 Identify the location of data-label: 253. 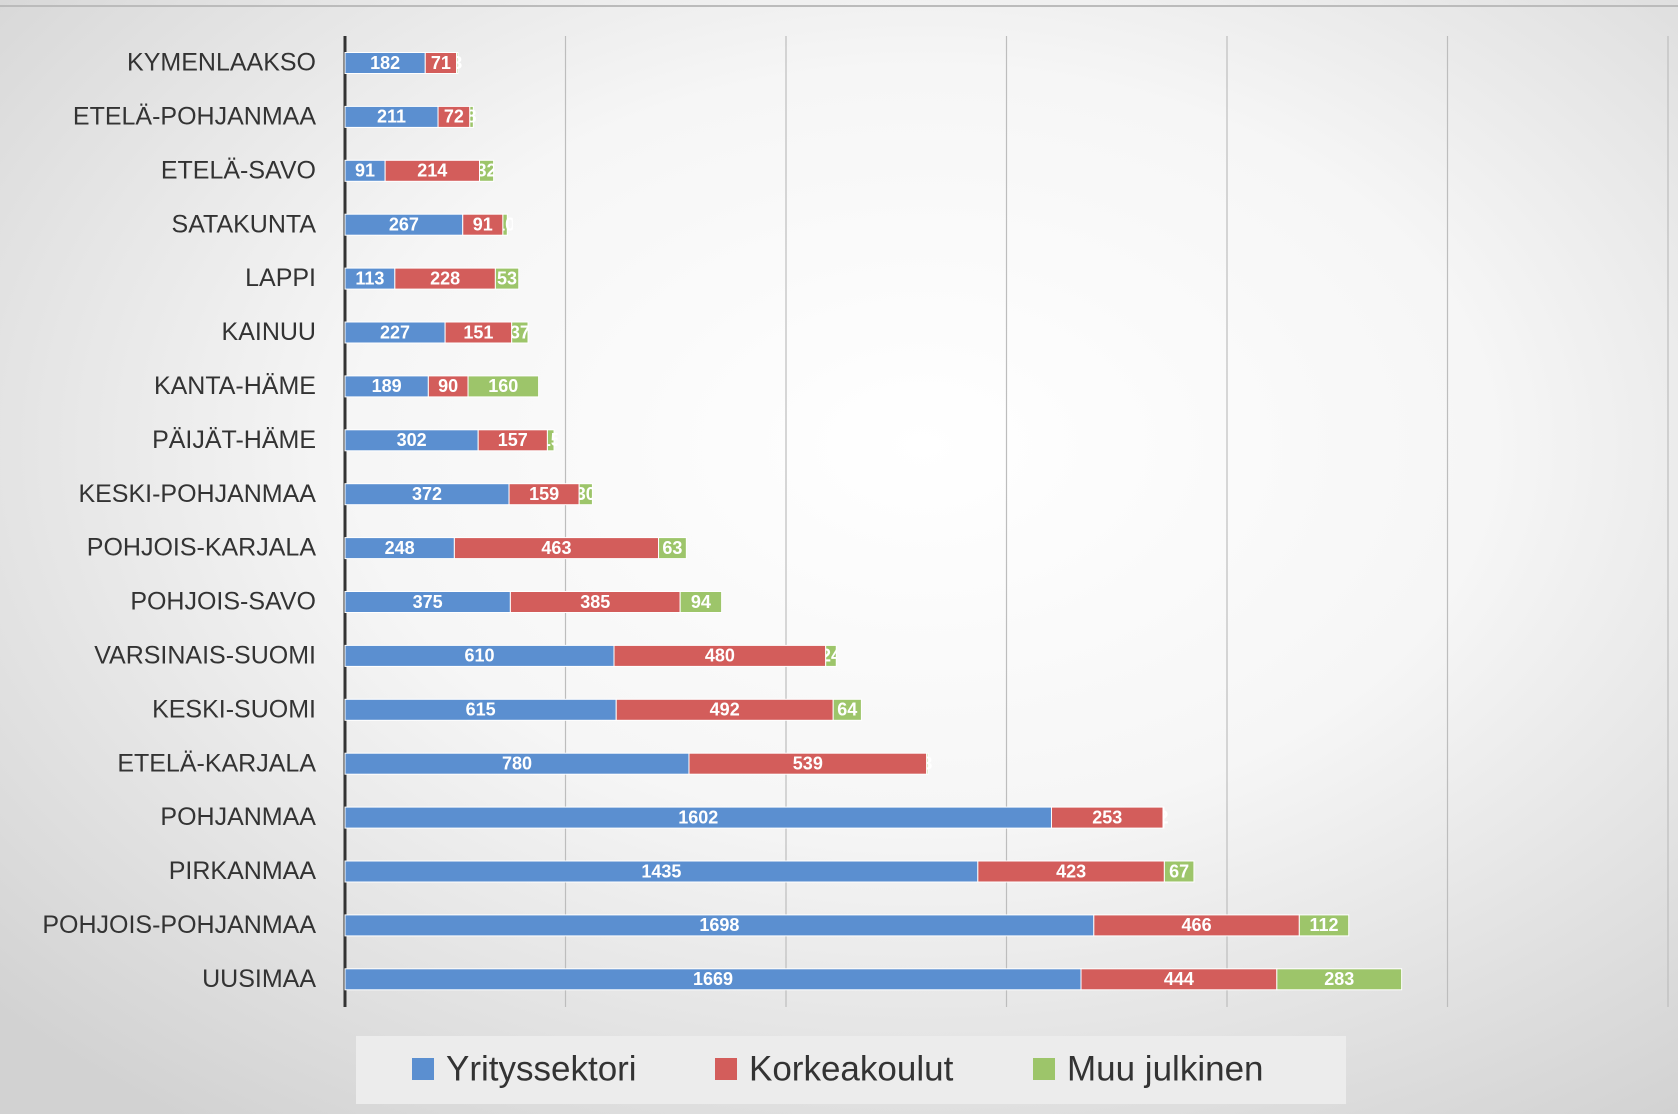
(1107, 817).